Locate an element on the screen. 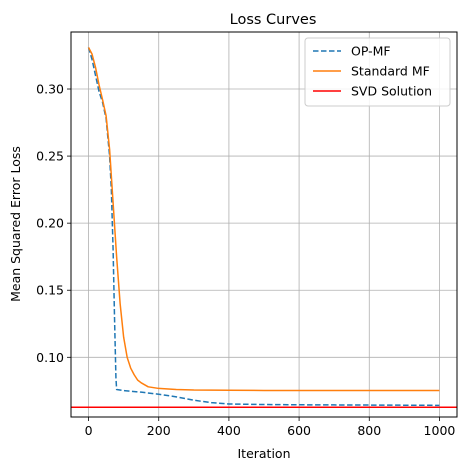 This screenshot has width=467, height=470. legend-box is located at coordinates (377, 72).